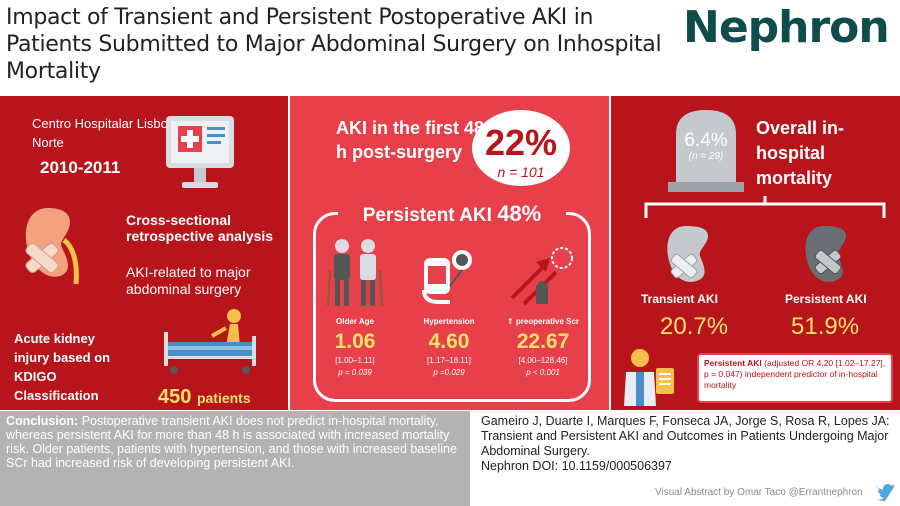 The width and height of the screenshot is (900, 506). I want to click on kidney-persistent-icon, so click(825, 254).